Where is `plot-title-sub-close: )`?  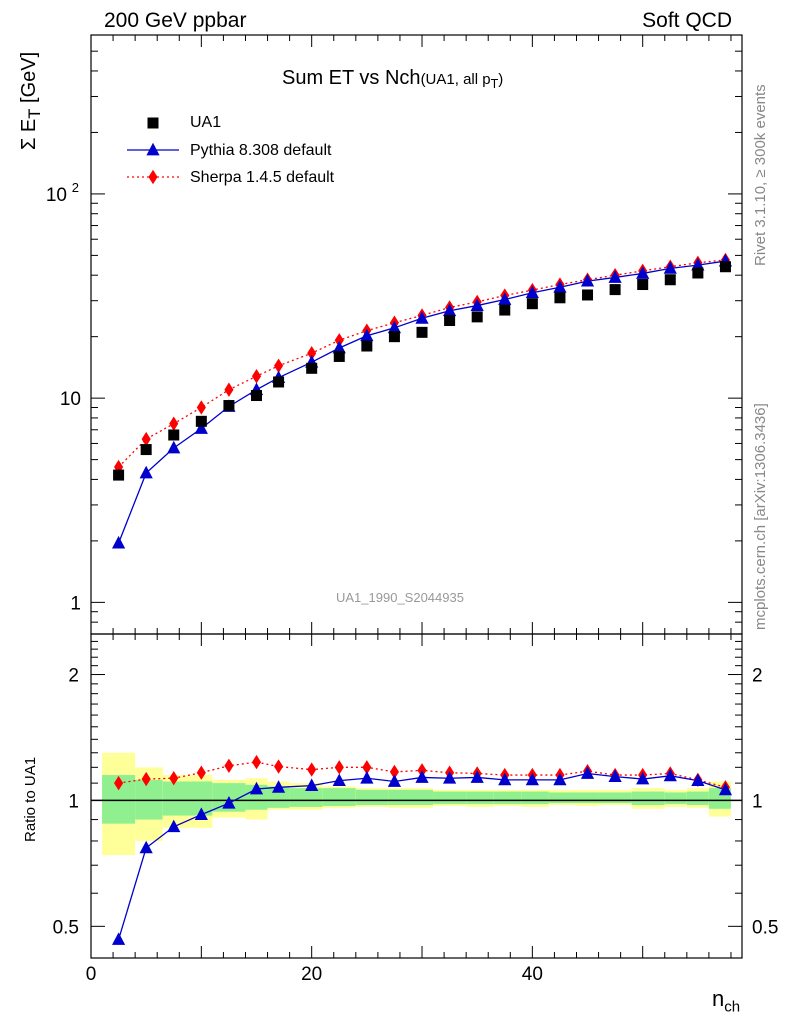
plot-title-sub-close: ) is located at coordinates (501, 79).